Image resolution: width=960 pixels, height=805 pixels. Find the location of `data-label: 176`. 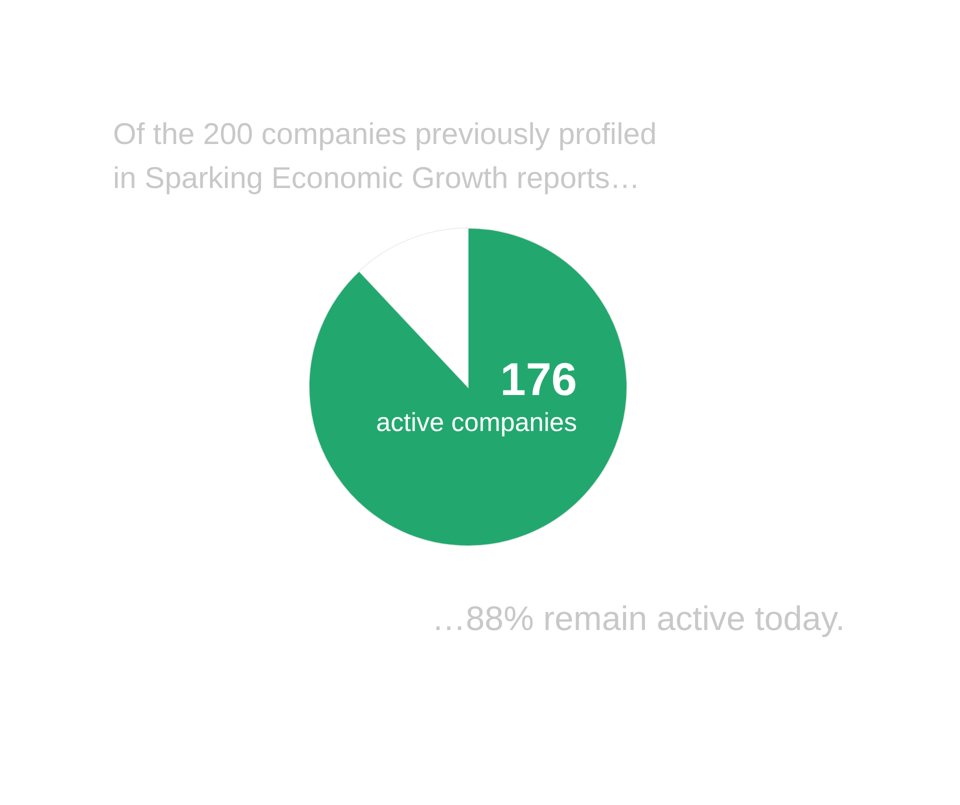

data-label: 176 is located at coordinates (538, 379).